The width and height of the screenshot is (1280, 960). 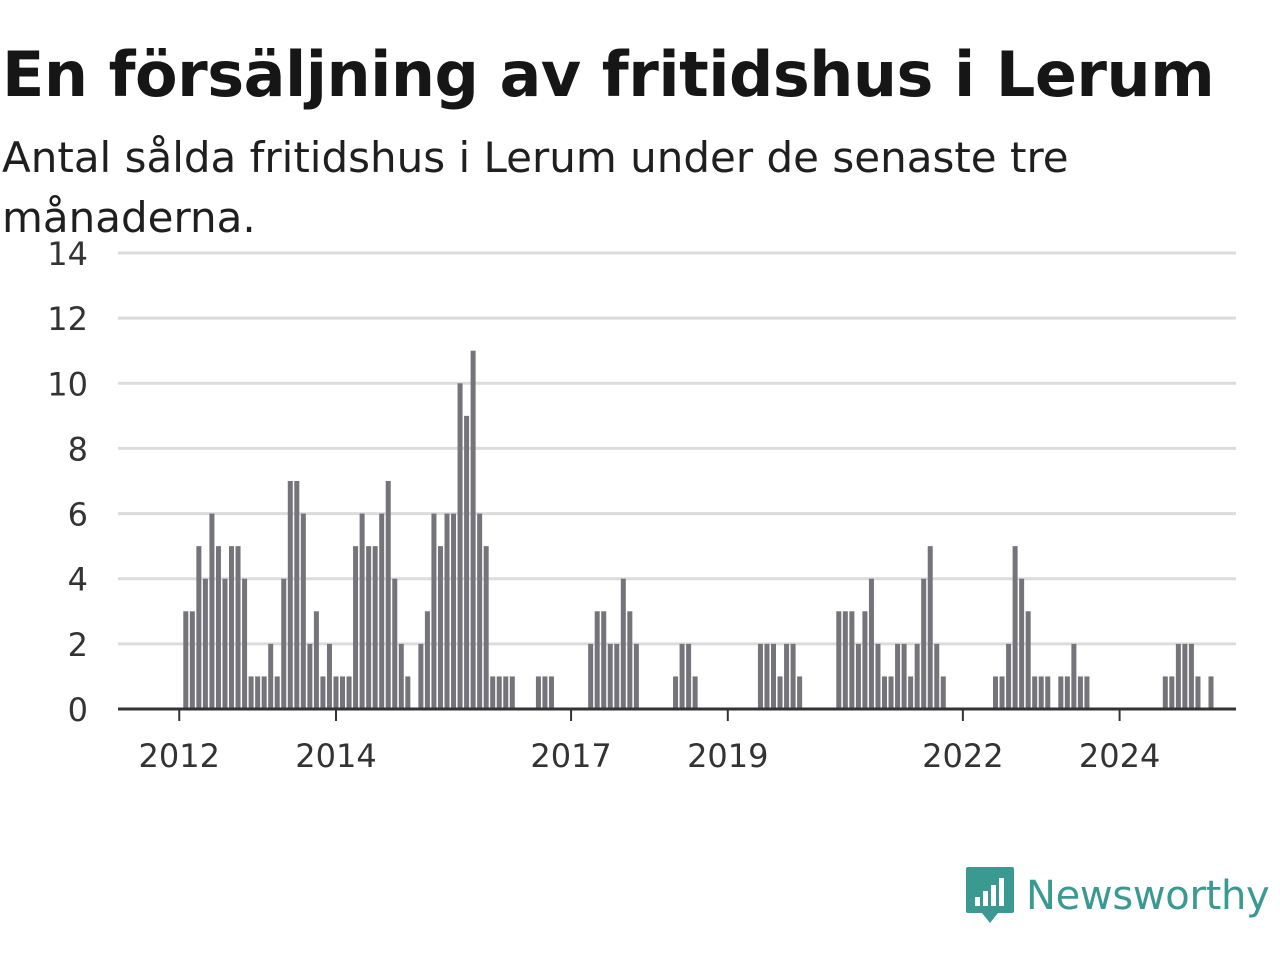 I want to click on y-tick-label: 4, so click(x=78, y=580).